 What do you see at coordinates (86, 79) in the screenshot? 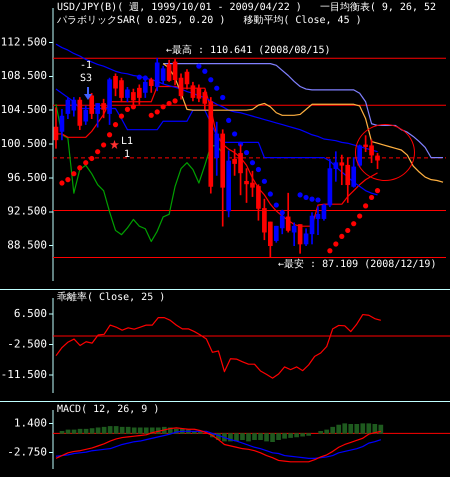
I see `annotation: S3` at bounding box center [86, 79].